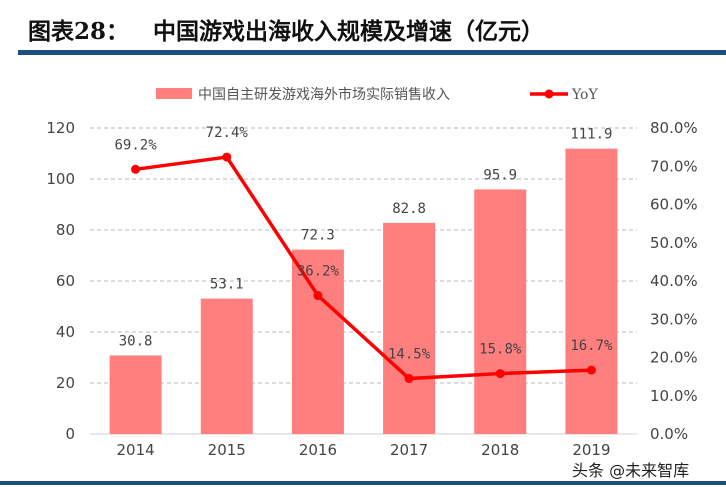  I want to click on legend-bar-swatch, so click(174, 93).